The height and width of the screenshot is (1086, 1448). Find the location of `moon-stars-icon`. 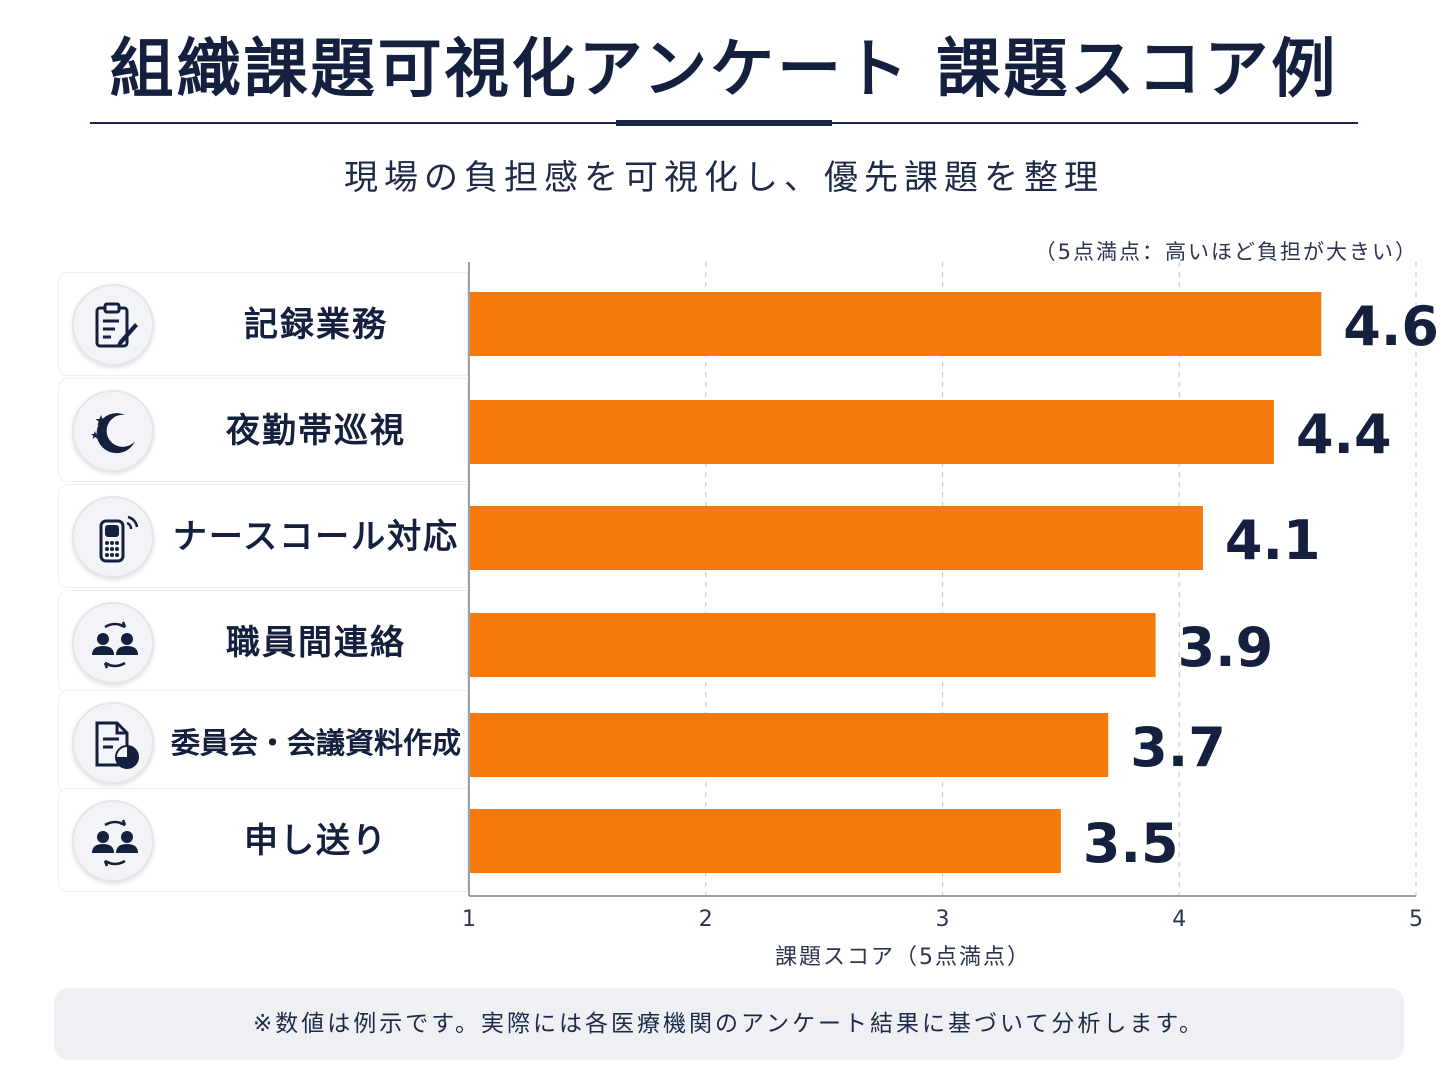

moon-stars-icon is located at coordinates (113, 433).